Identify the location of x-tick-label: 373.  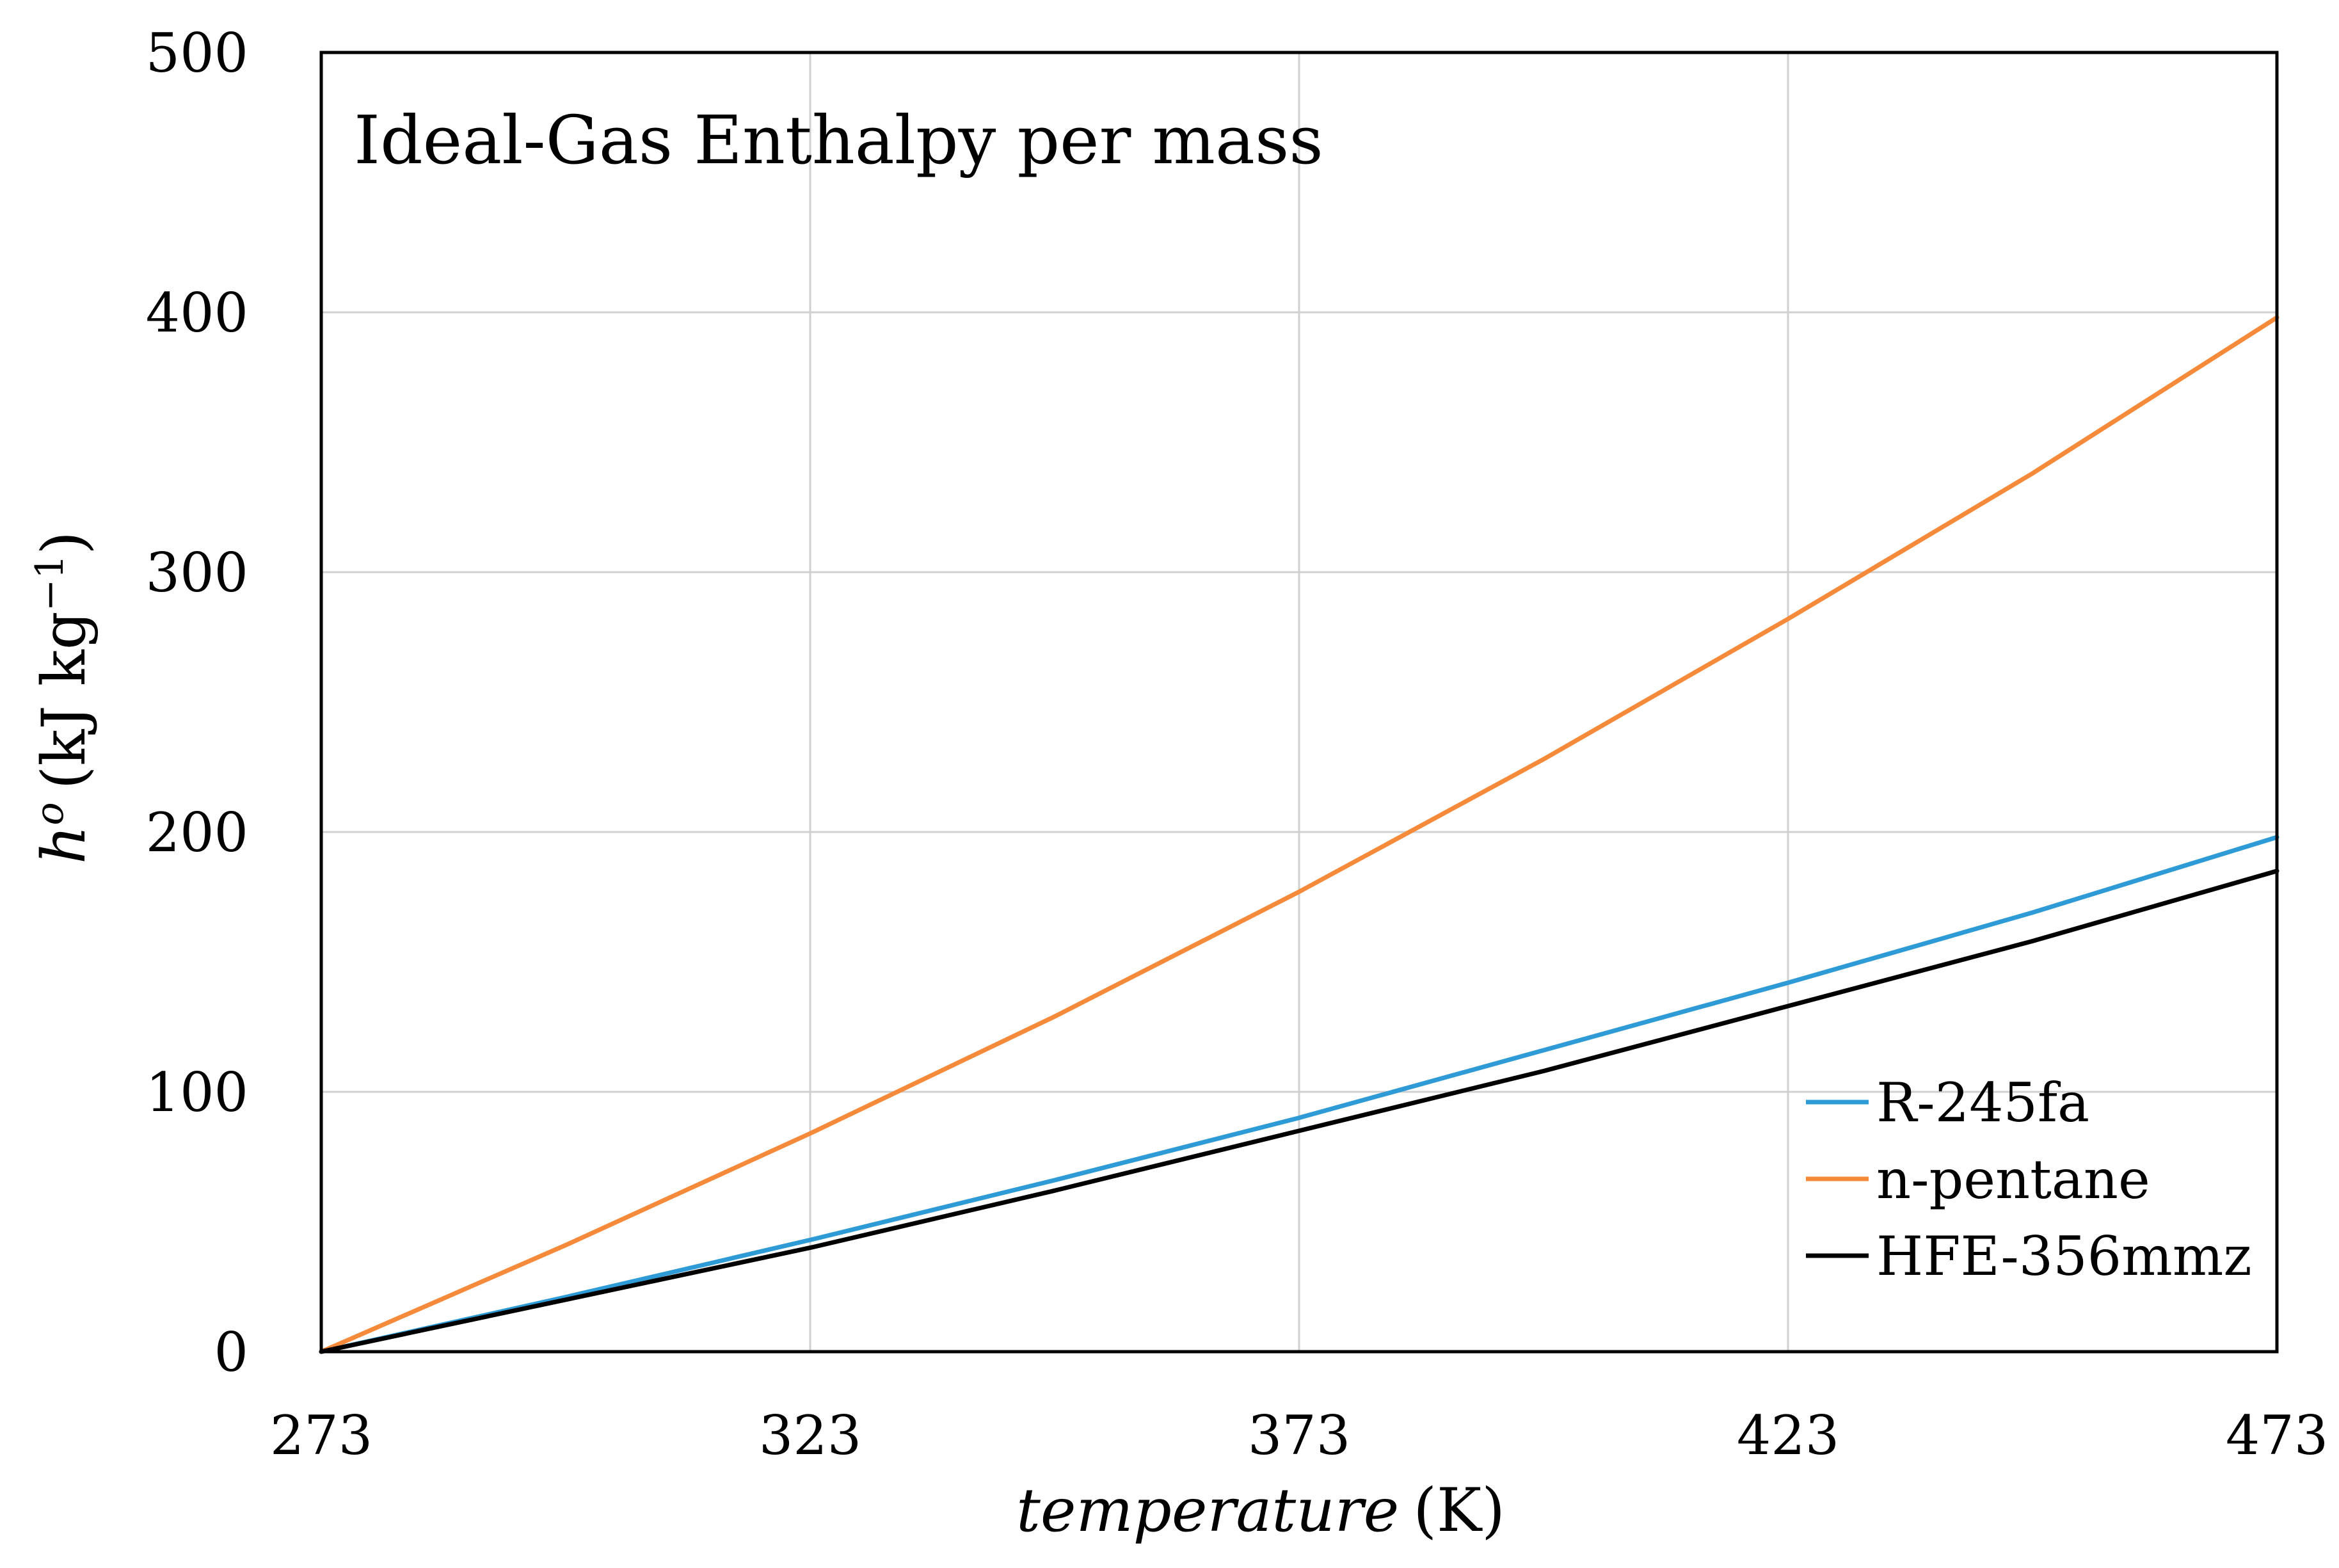
(1299, 1435).